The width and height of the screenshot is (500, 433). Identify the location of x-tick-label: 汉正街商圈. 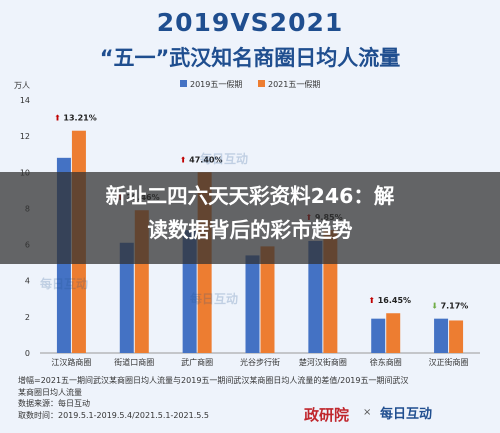
(449, 362).